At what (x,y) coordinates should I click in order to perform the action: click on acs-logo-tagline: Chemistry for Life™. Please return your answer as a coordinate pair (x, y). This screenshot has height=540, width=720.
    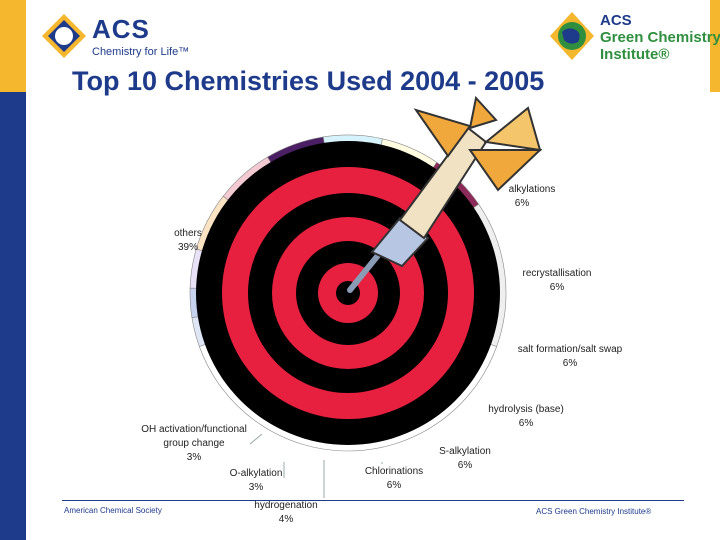
    Looking at the image, I should click on (141, 52).